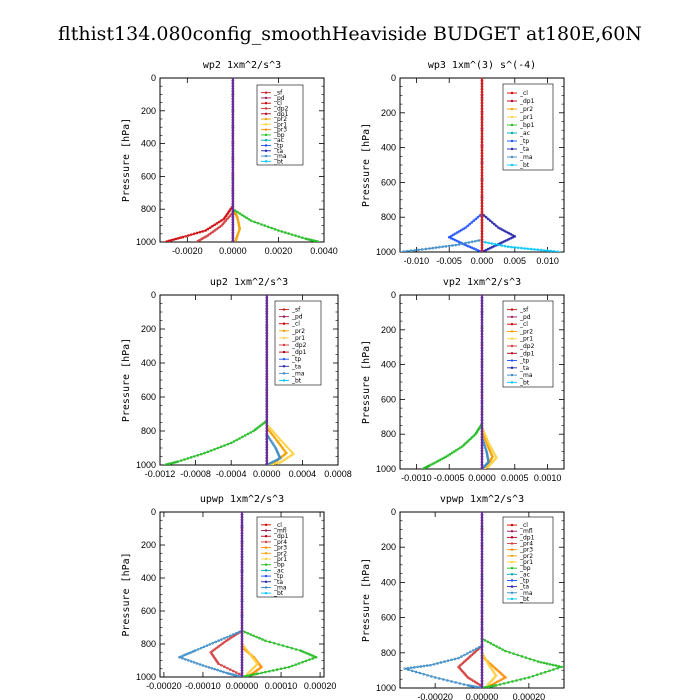  What do you see at coordinates (529, 696) in the screenshot?
I see `x-tick-label: 0.00020` at bounding box center [529, 696].